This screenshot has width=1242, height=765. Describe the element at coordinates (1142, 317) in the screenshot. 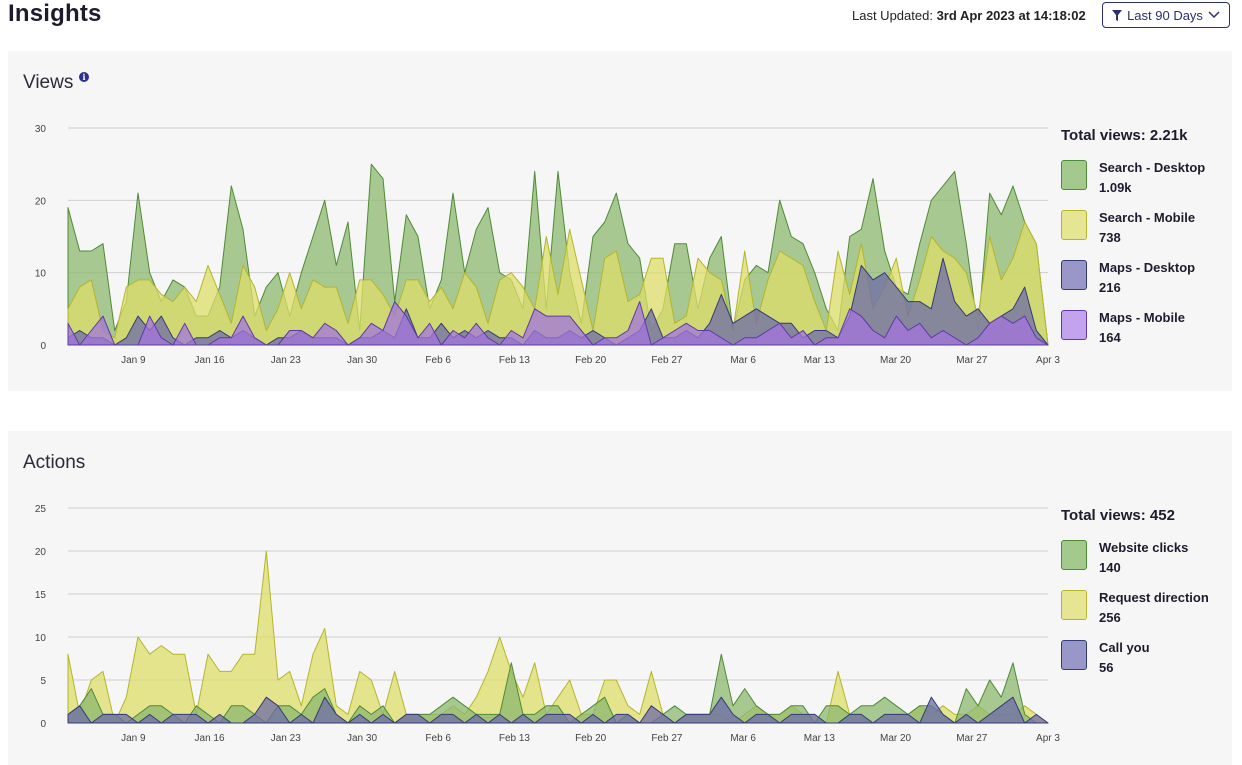

I see `legend-name: Maps - Mobile` at that location.